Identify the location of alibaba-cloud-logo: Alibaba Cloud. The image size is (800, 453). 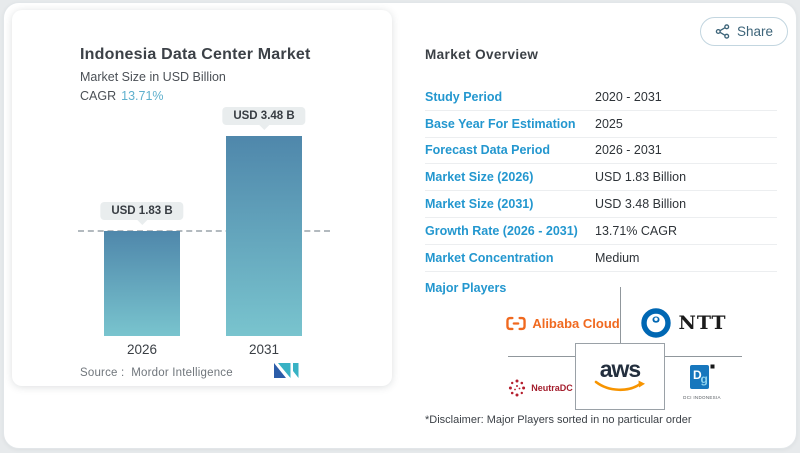
(563, 323).